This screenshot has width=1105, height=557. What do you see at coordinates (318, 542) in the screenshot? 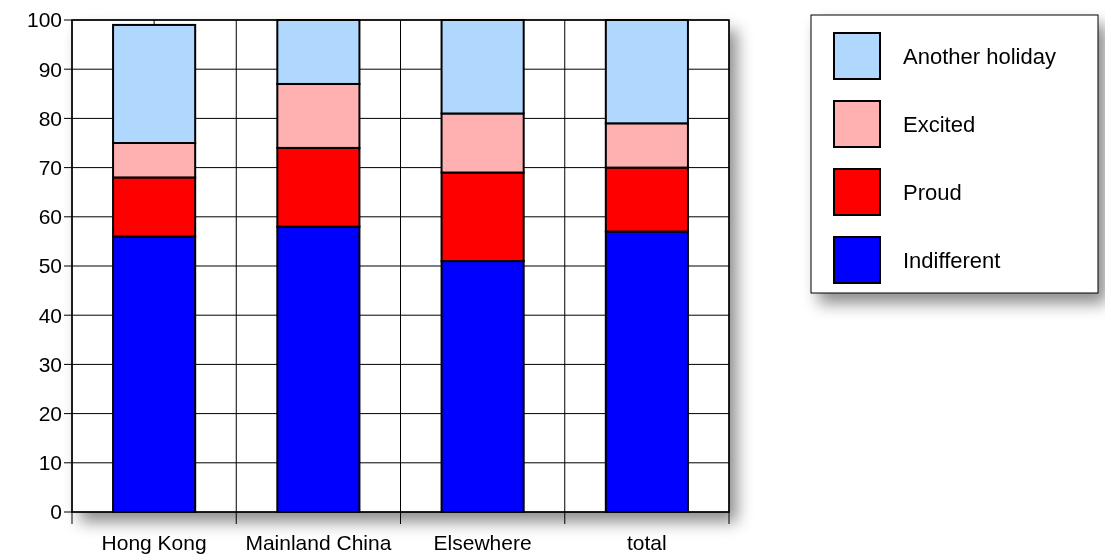
I see `x-tick-label: Mainland China` at bounding box center [318, 542].